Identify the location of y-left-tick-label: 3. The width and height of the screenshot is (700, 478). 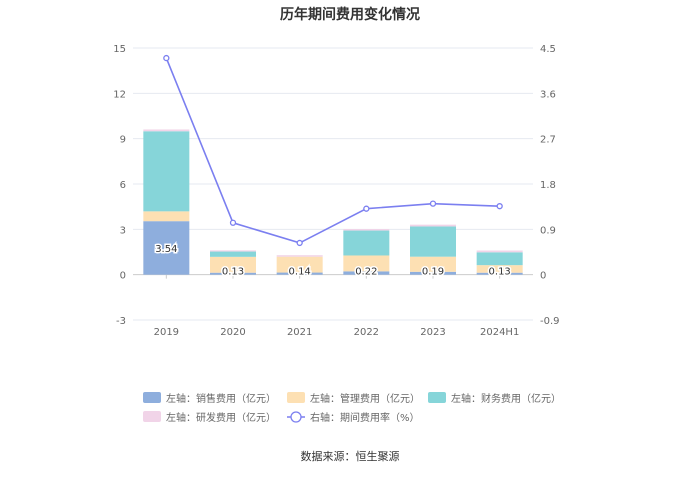
(123, 230).